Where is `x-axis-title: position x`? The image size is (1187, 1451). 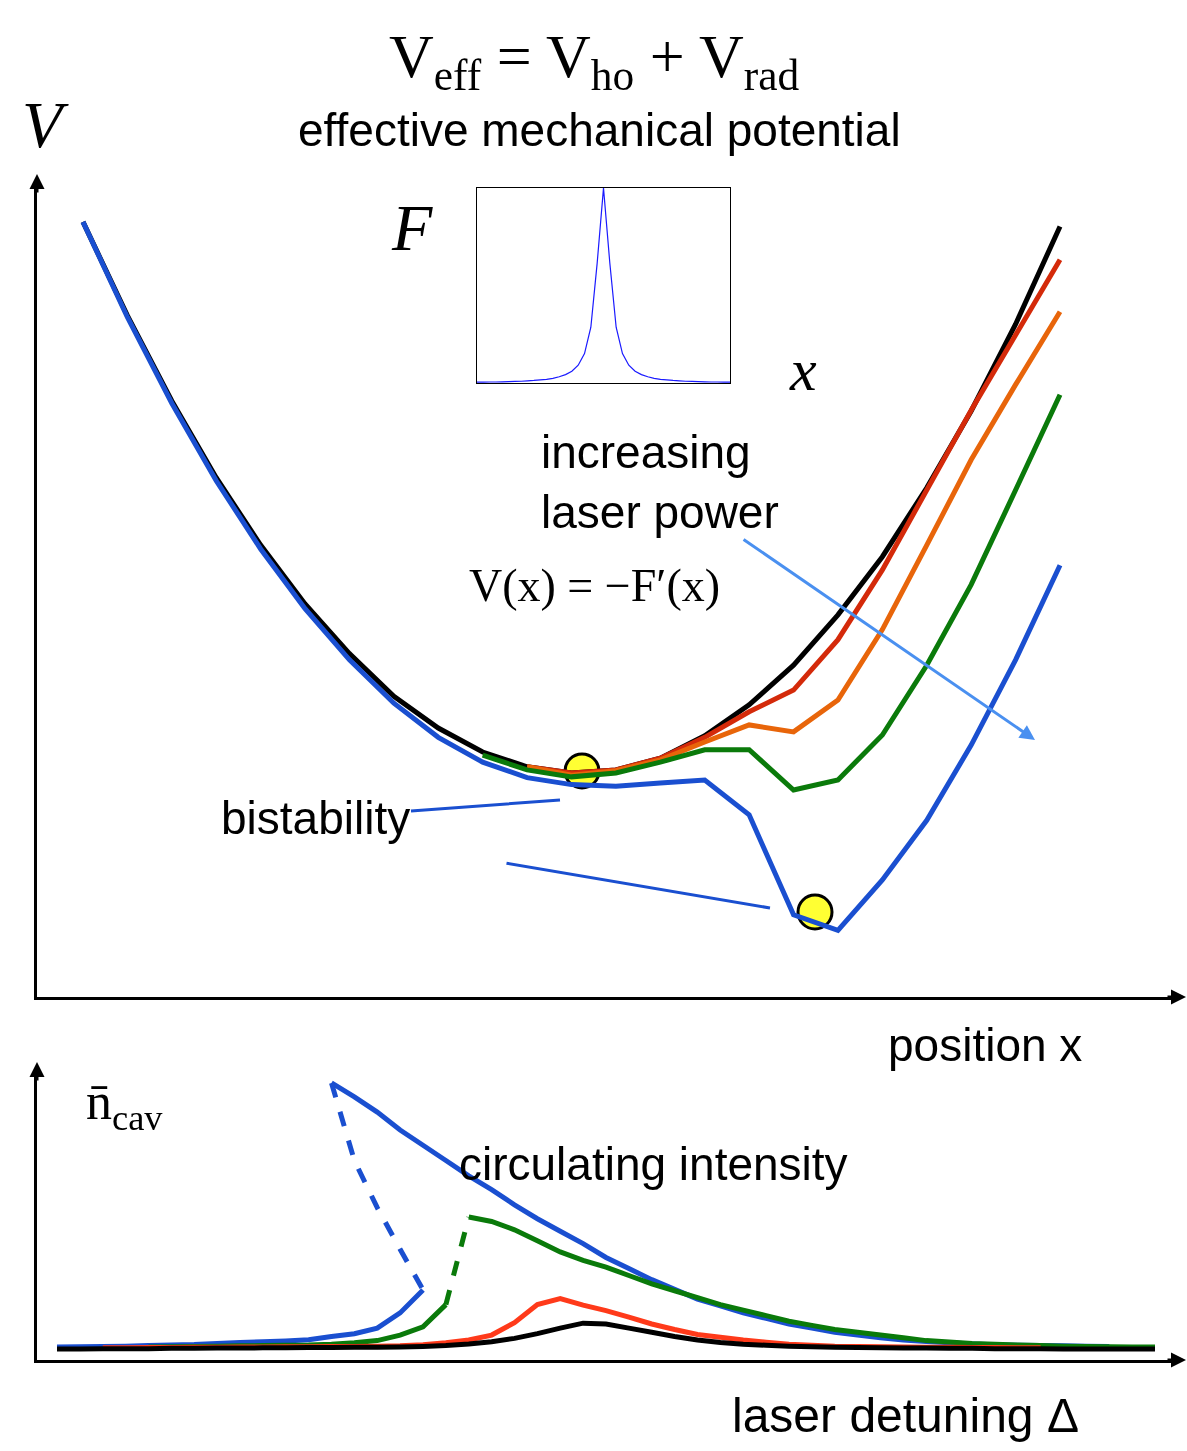
x-axis-title: position x is located at coordinates (985, 1045).